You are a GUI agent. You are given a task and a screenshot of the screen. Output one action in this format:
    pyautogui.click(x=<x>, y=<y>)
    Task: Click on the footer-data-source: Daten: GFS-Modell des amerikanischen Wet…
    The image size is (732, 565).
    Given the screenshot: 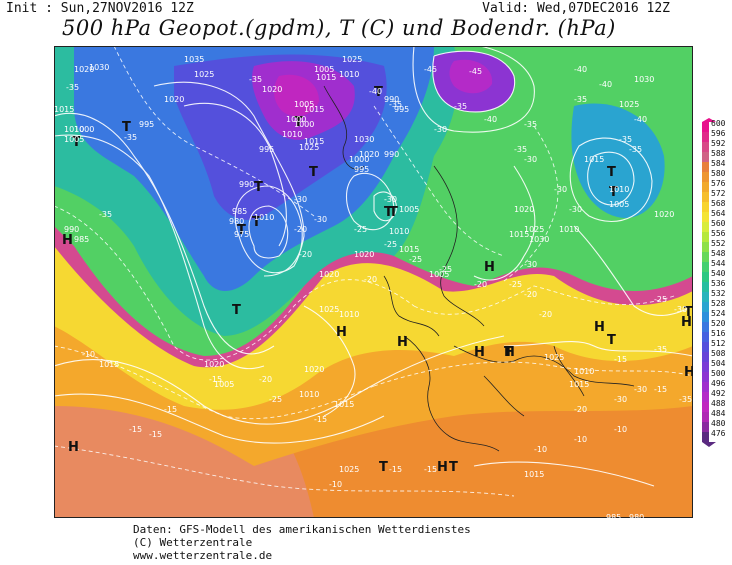 What is the action you would take?
    pyautogui.click(x=302, y=529)
    